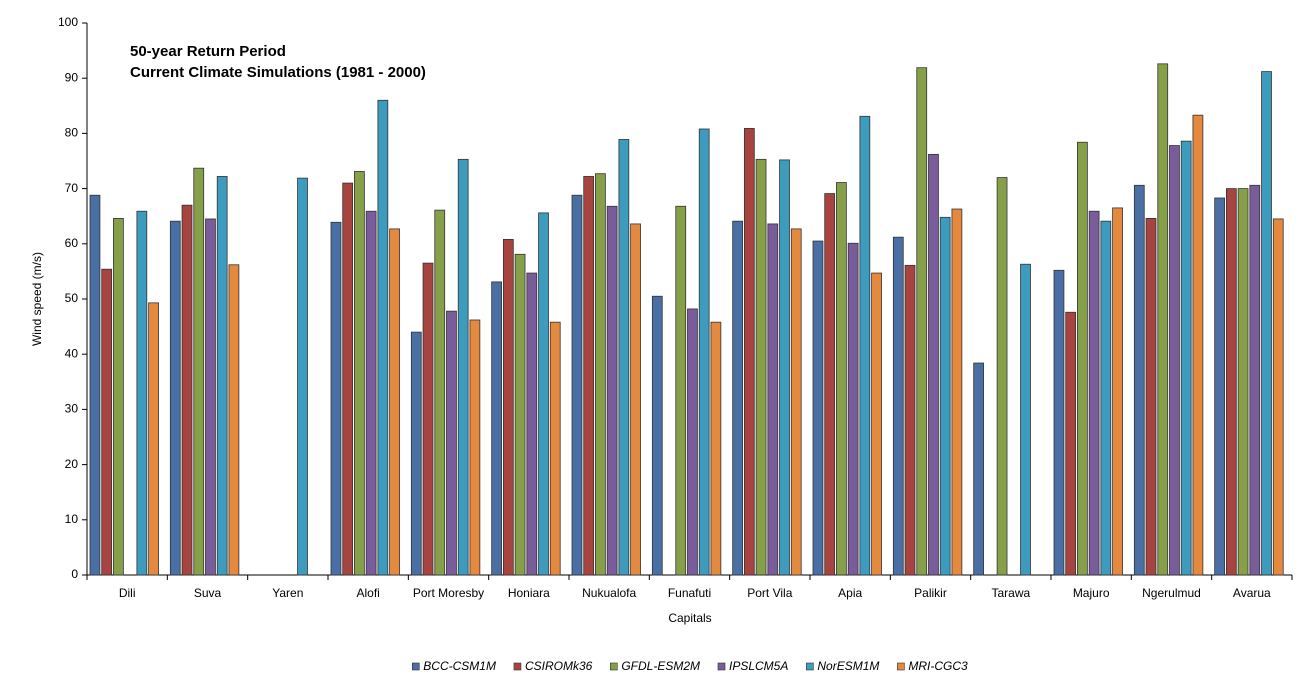  Describe the element at coordinates (769, 593) in the screenshot. I see `x-tick-label: Port Vila` at that location.